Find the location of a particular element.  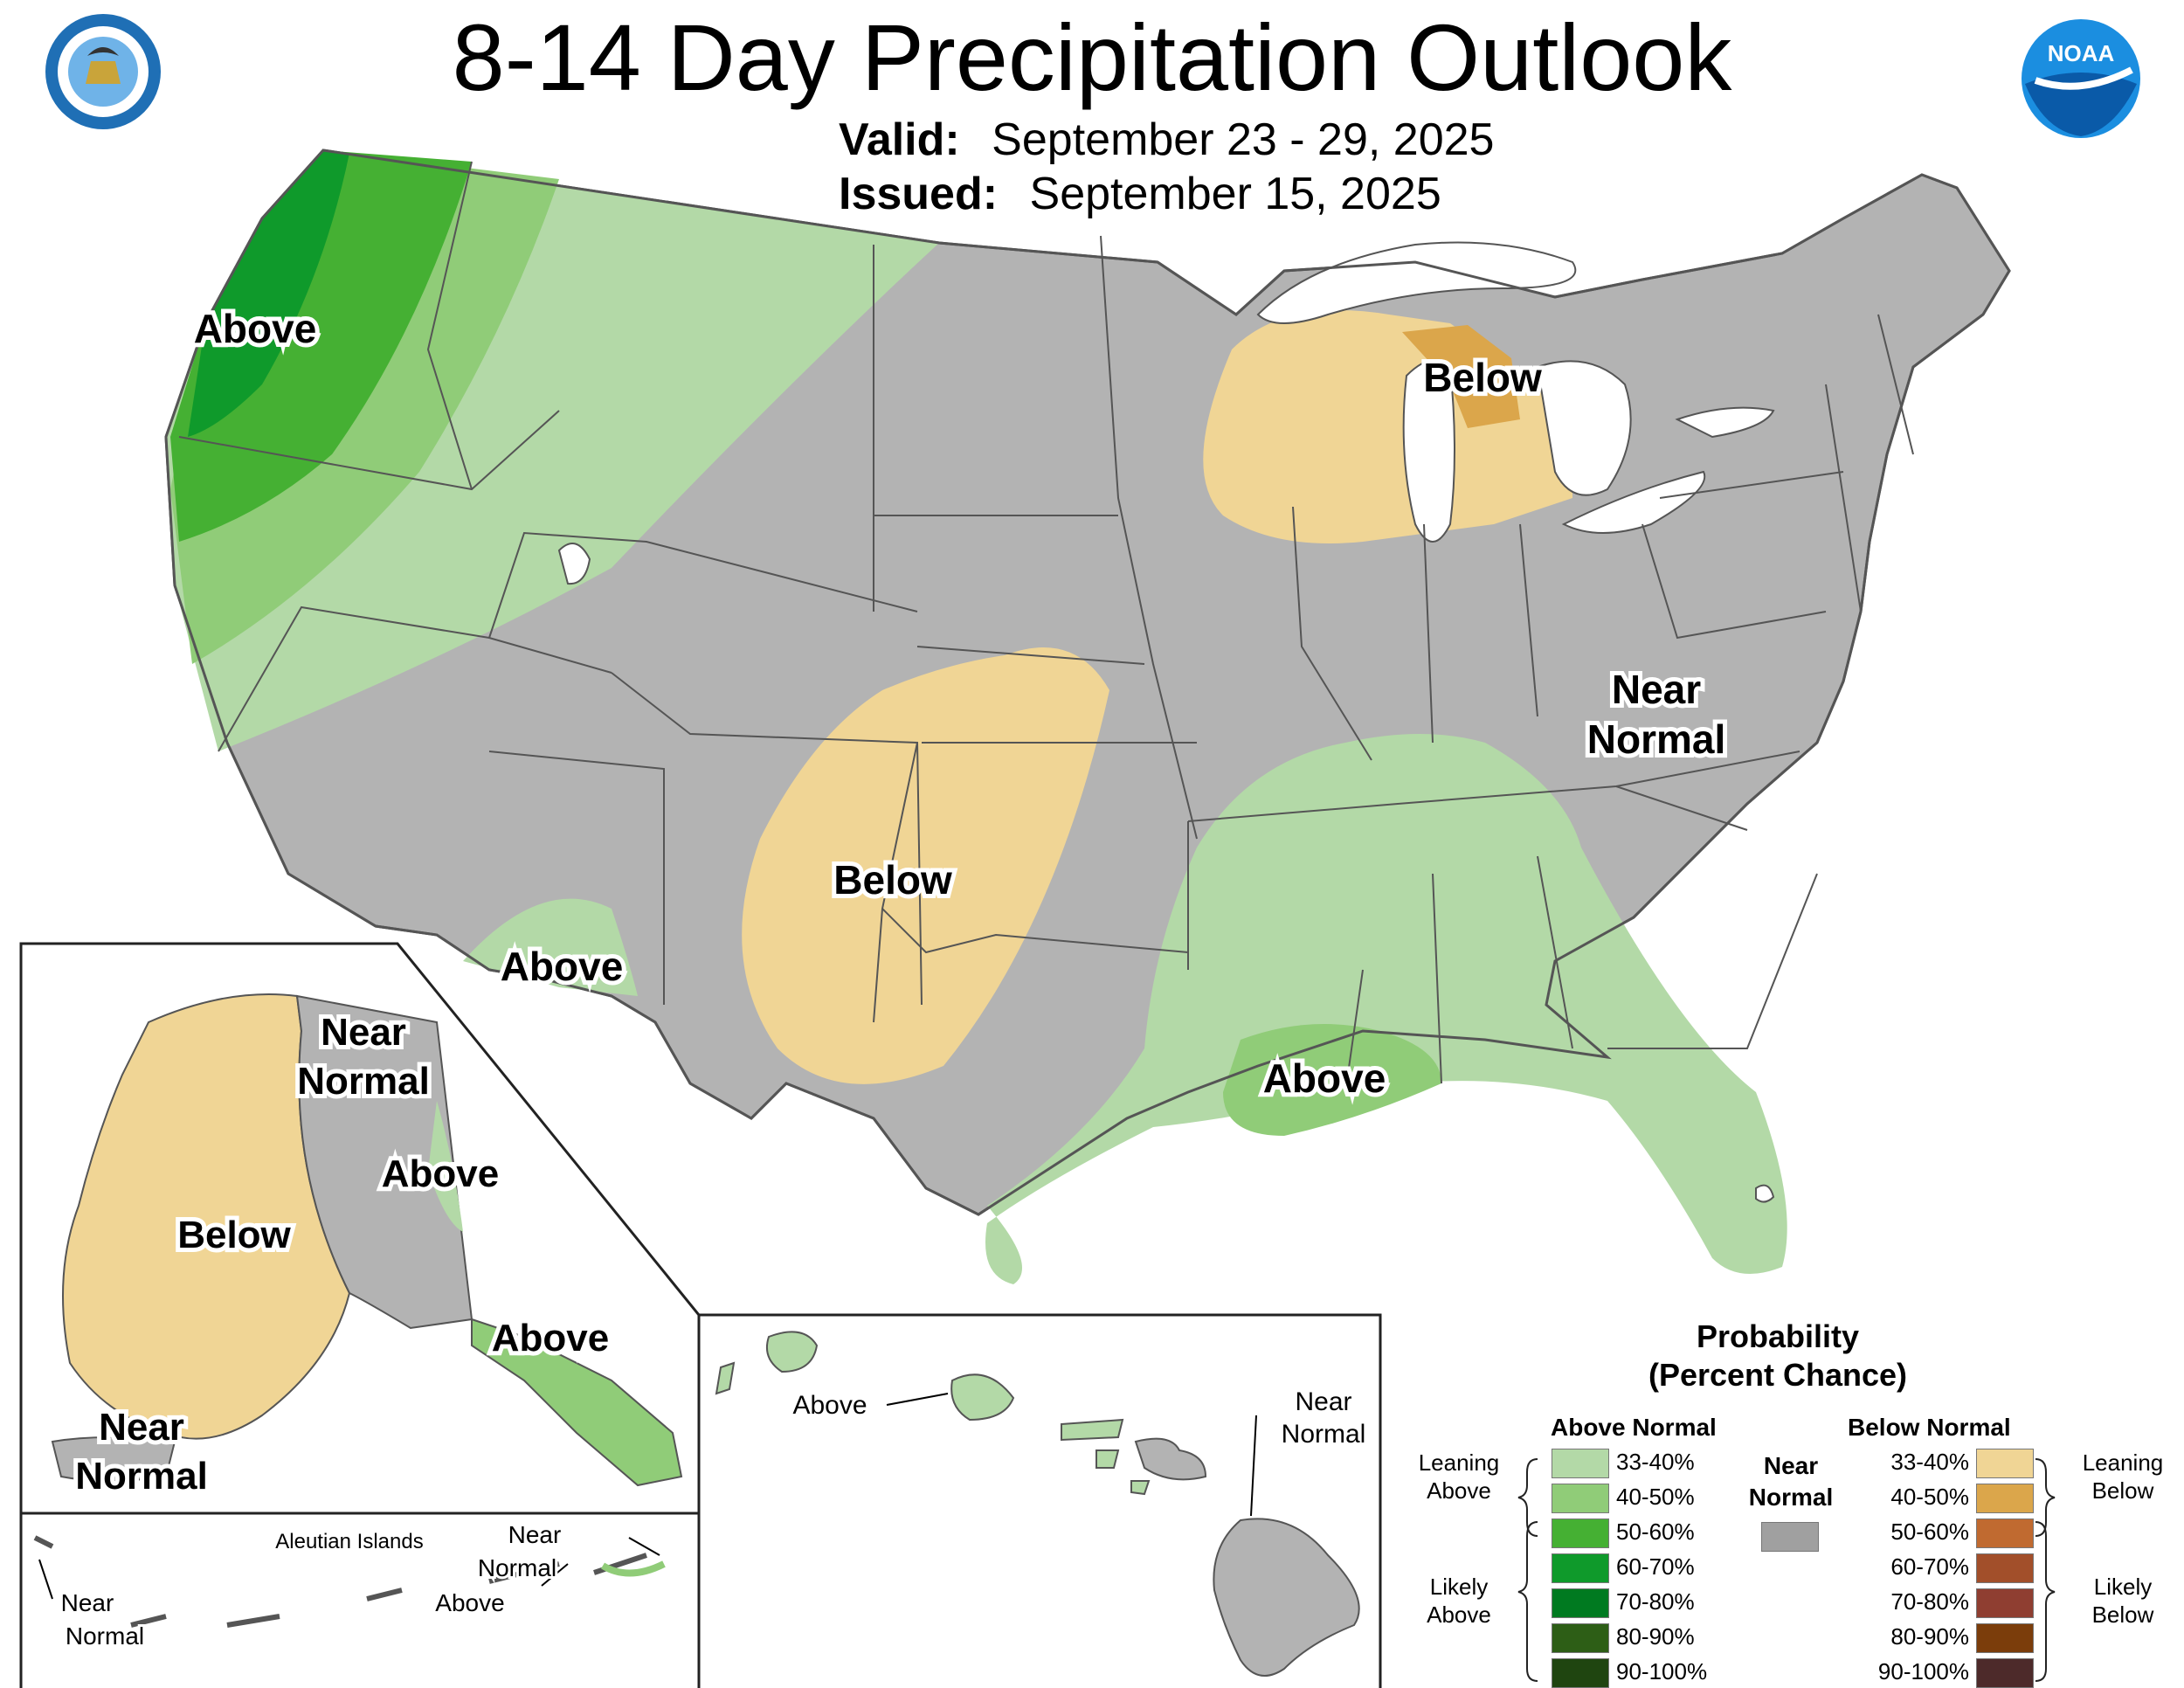

lanai is located at coordinates (1107, 1459).